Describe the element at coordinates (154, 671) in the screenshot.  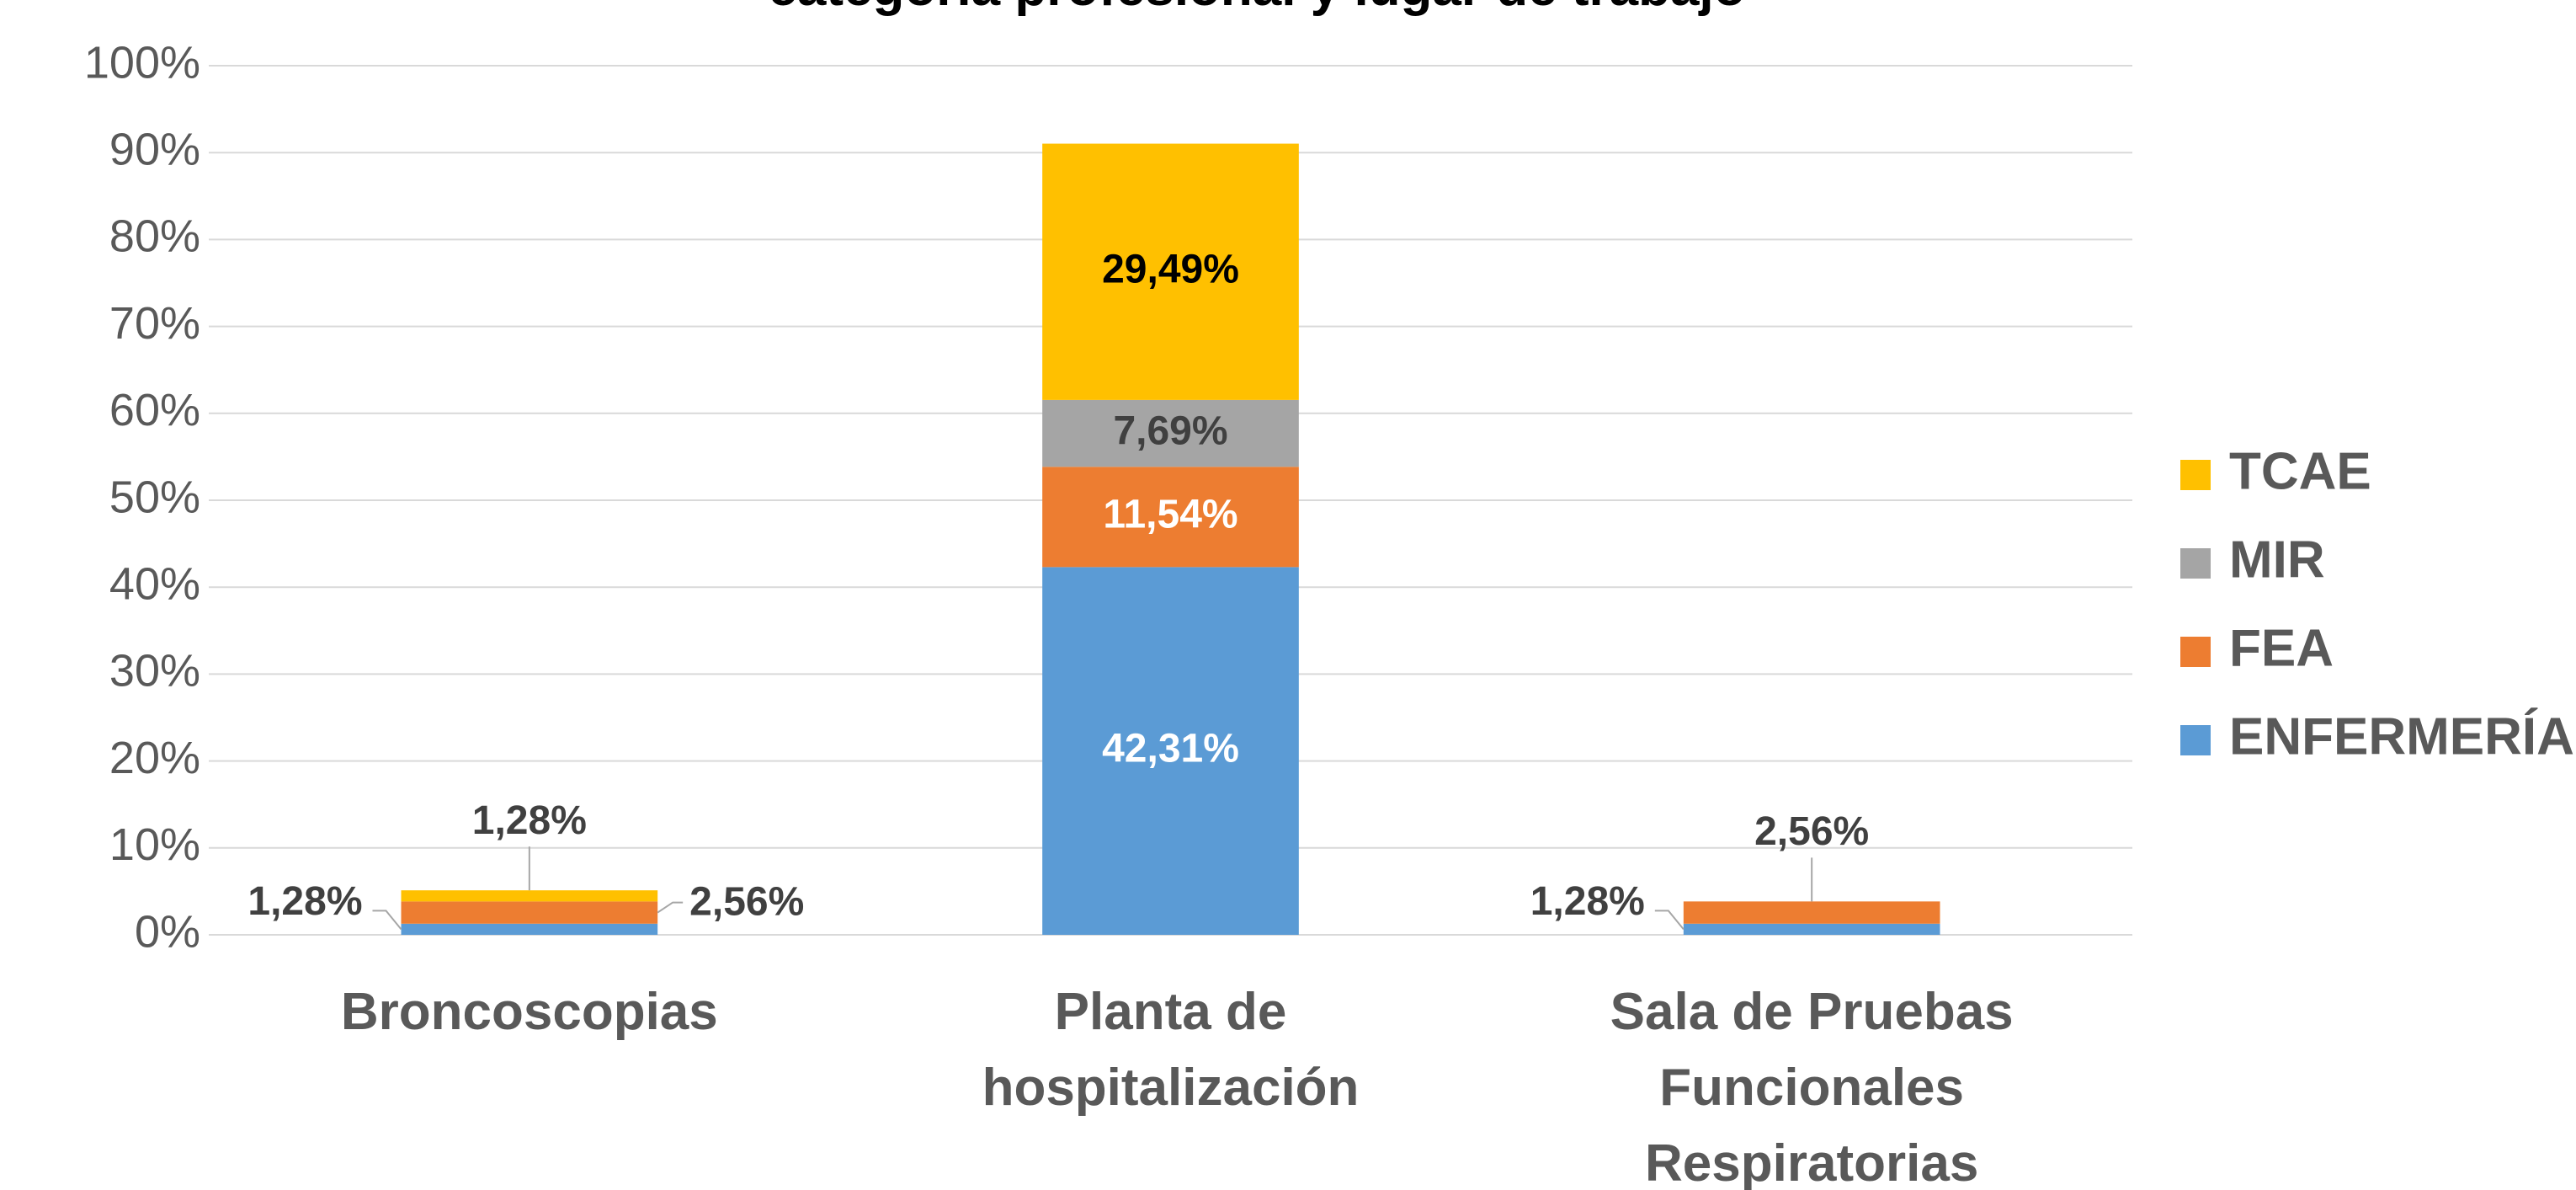
I see `y-tick-label: 30%` at that location.